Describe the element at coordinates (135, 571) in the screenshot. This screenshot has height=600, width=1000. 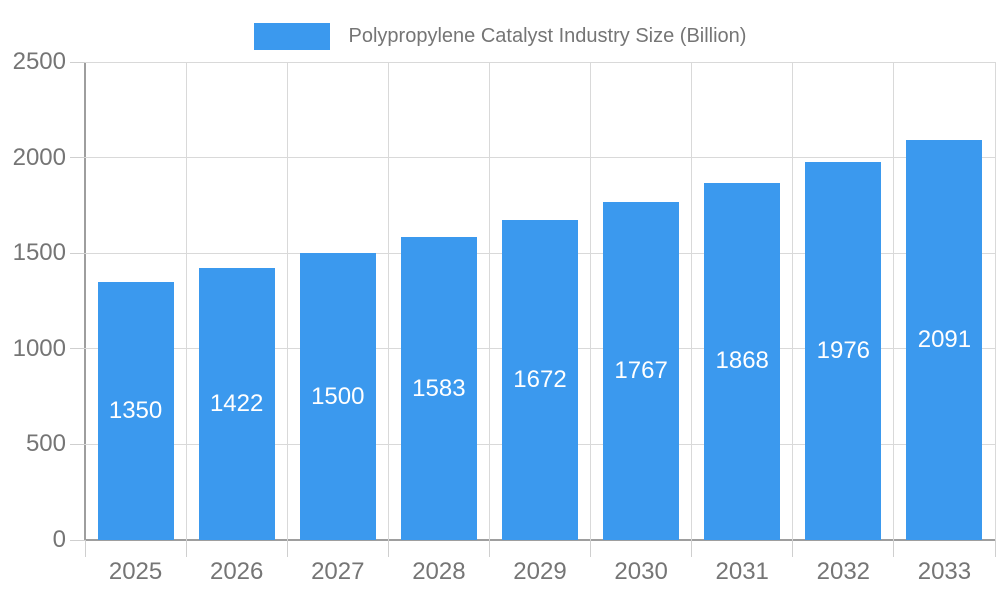
I see `x-axis-label-2025: 2025` at that location.